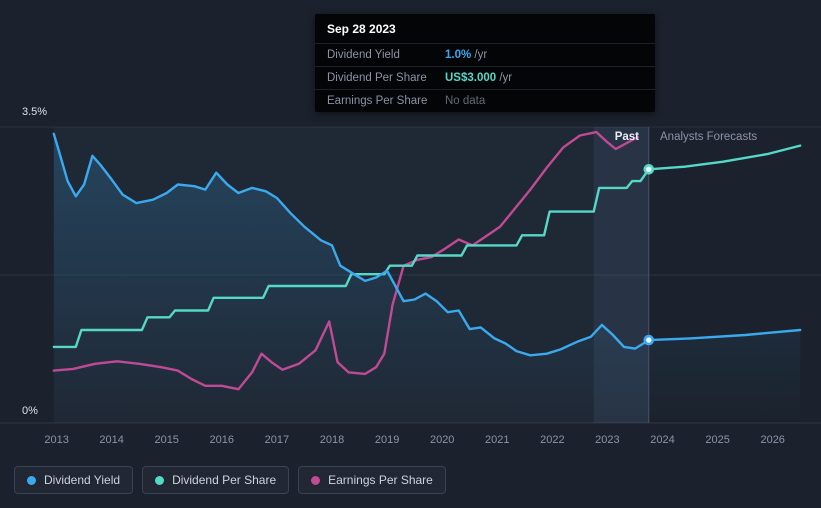  I want to click on x-tick-label: 2014, so click(111, 440).